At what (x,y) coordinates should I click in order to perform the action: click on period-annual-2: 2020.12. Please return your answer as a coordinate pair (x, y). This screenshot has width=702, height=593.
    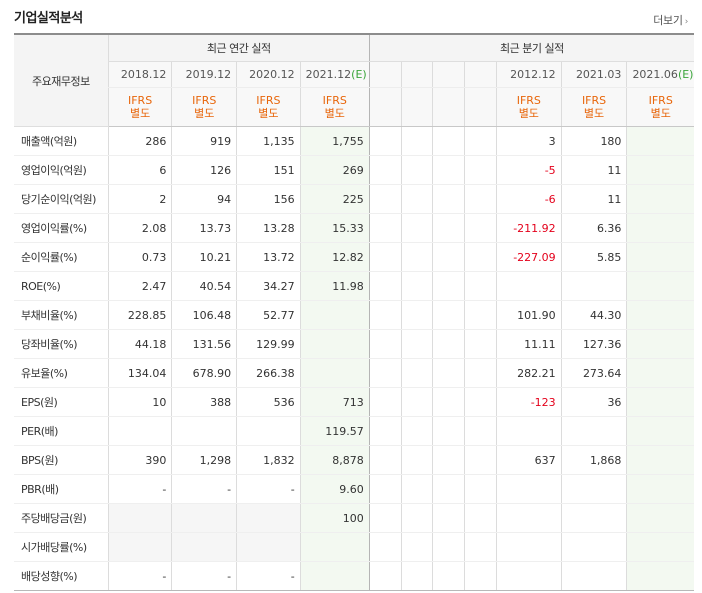
    Looking at the image, I should click on (268, 74).